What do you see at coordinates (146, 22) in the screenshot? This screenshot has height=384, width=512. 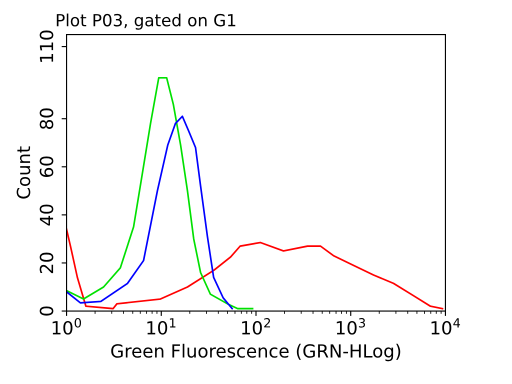 I see `chart-title: Plot P03, gated on G1` at bounding box center [146, 22].